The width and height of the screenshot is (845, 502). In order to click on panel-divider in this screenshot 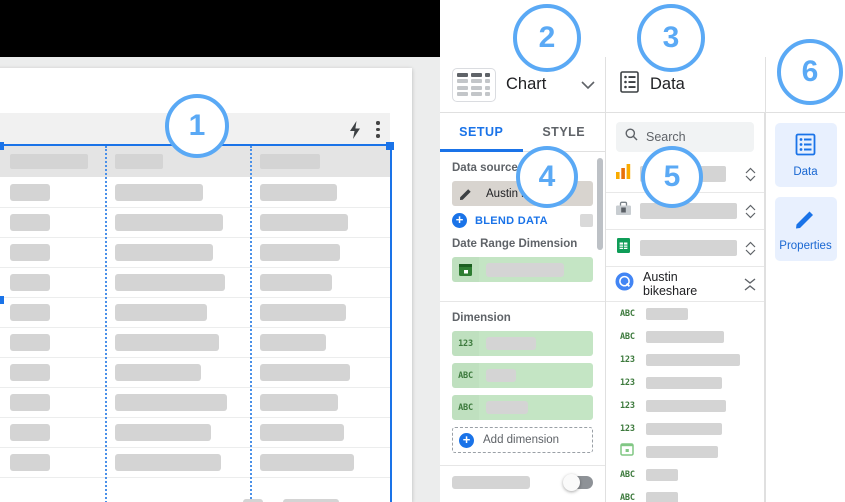, I will do `click(765, 307)`.